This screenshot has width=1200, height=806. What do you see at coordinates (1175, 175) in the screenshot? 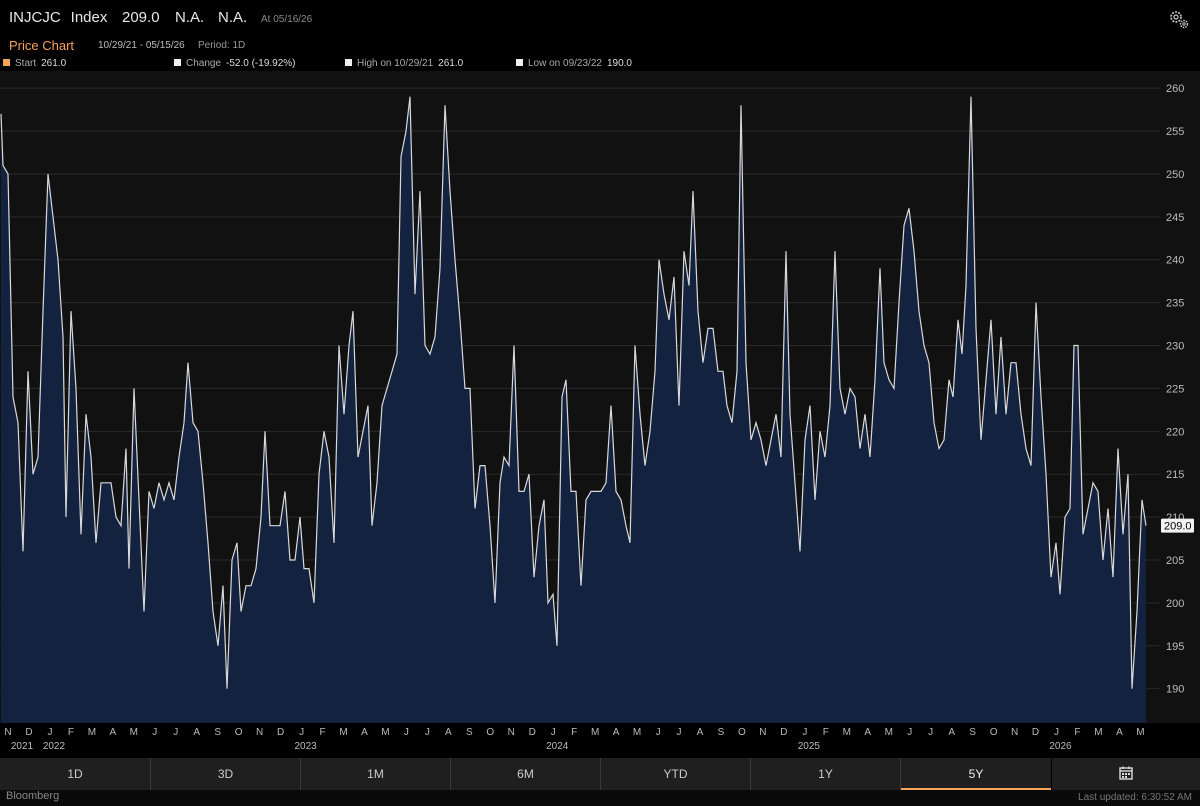
I see `y-tick-label: 250` at bounding box center [1175, 175].